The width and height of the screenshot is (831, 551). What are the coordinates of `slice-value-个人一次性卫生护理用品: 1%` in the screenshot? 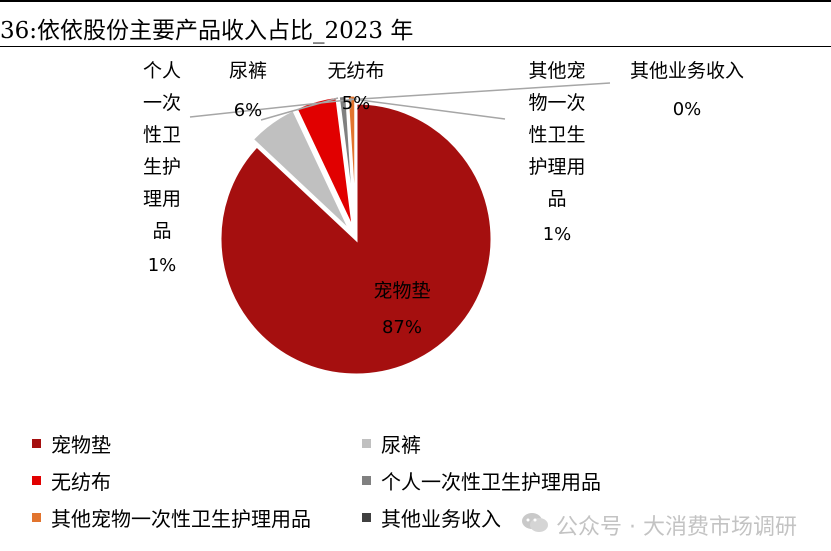 It's located at (162, 265).